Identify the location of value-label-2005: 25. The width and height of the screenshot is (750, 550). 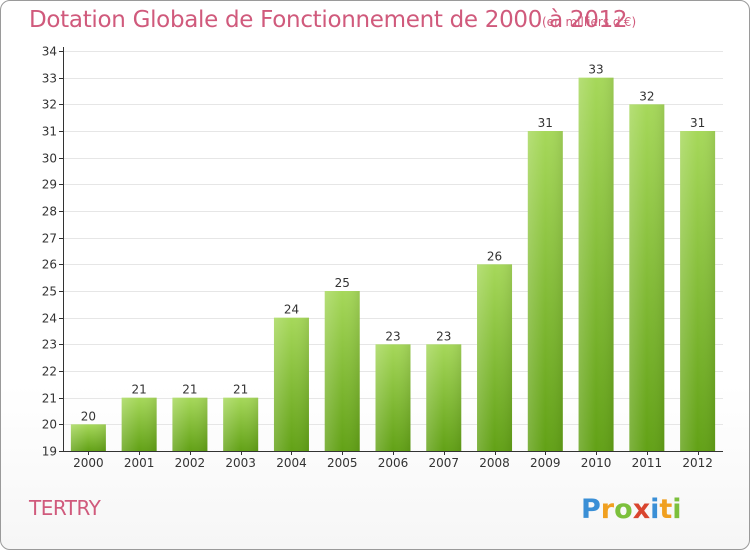
(342, 283).